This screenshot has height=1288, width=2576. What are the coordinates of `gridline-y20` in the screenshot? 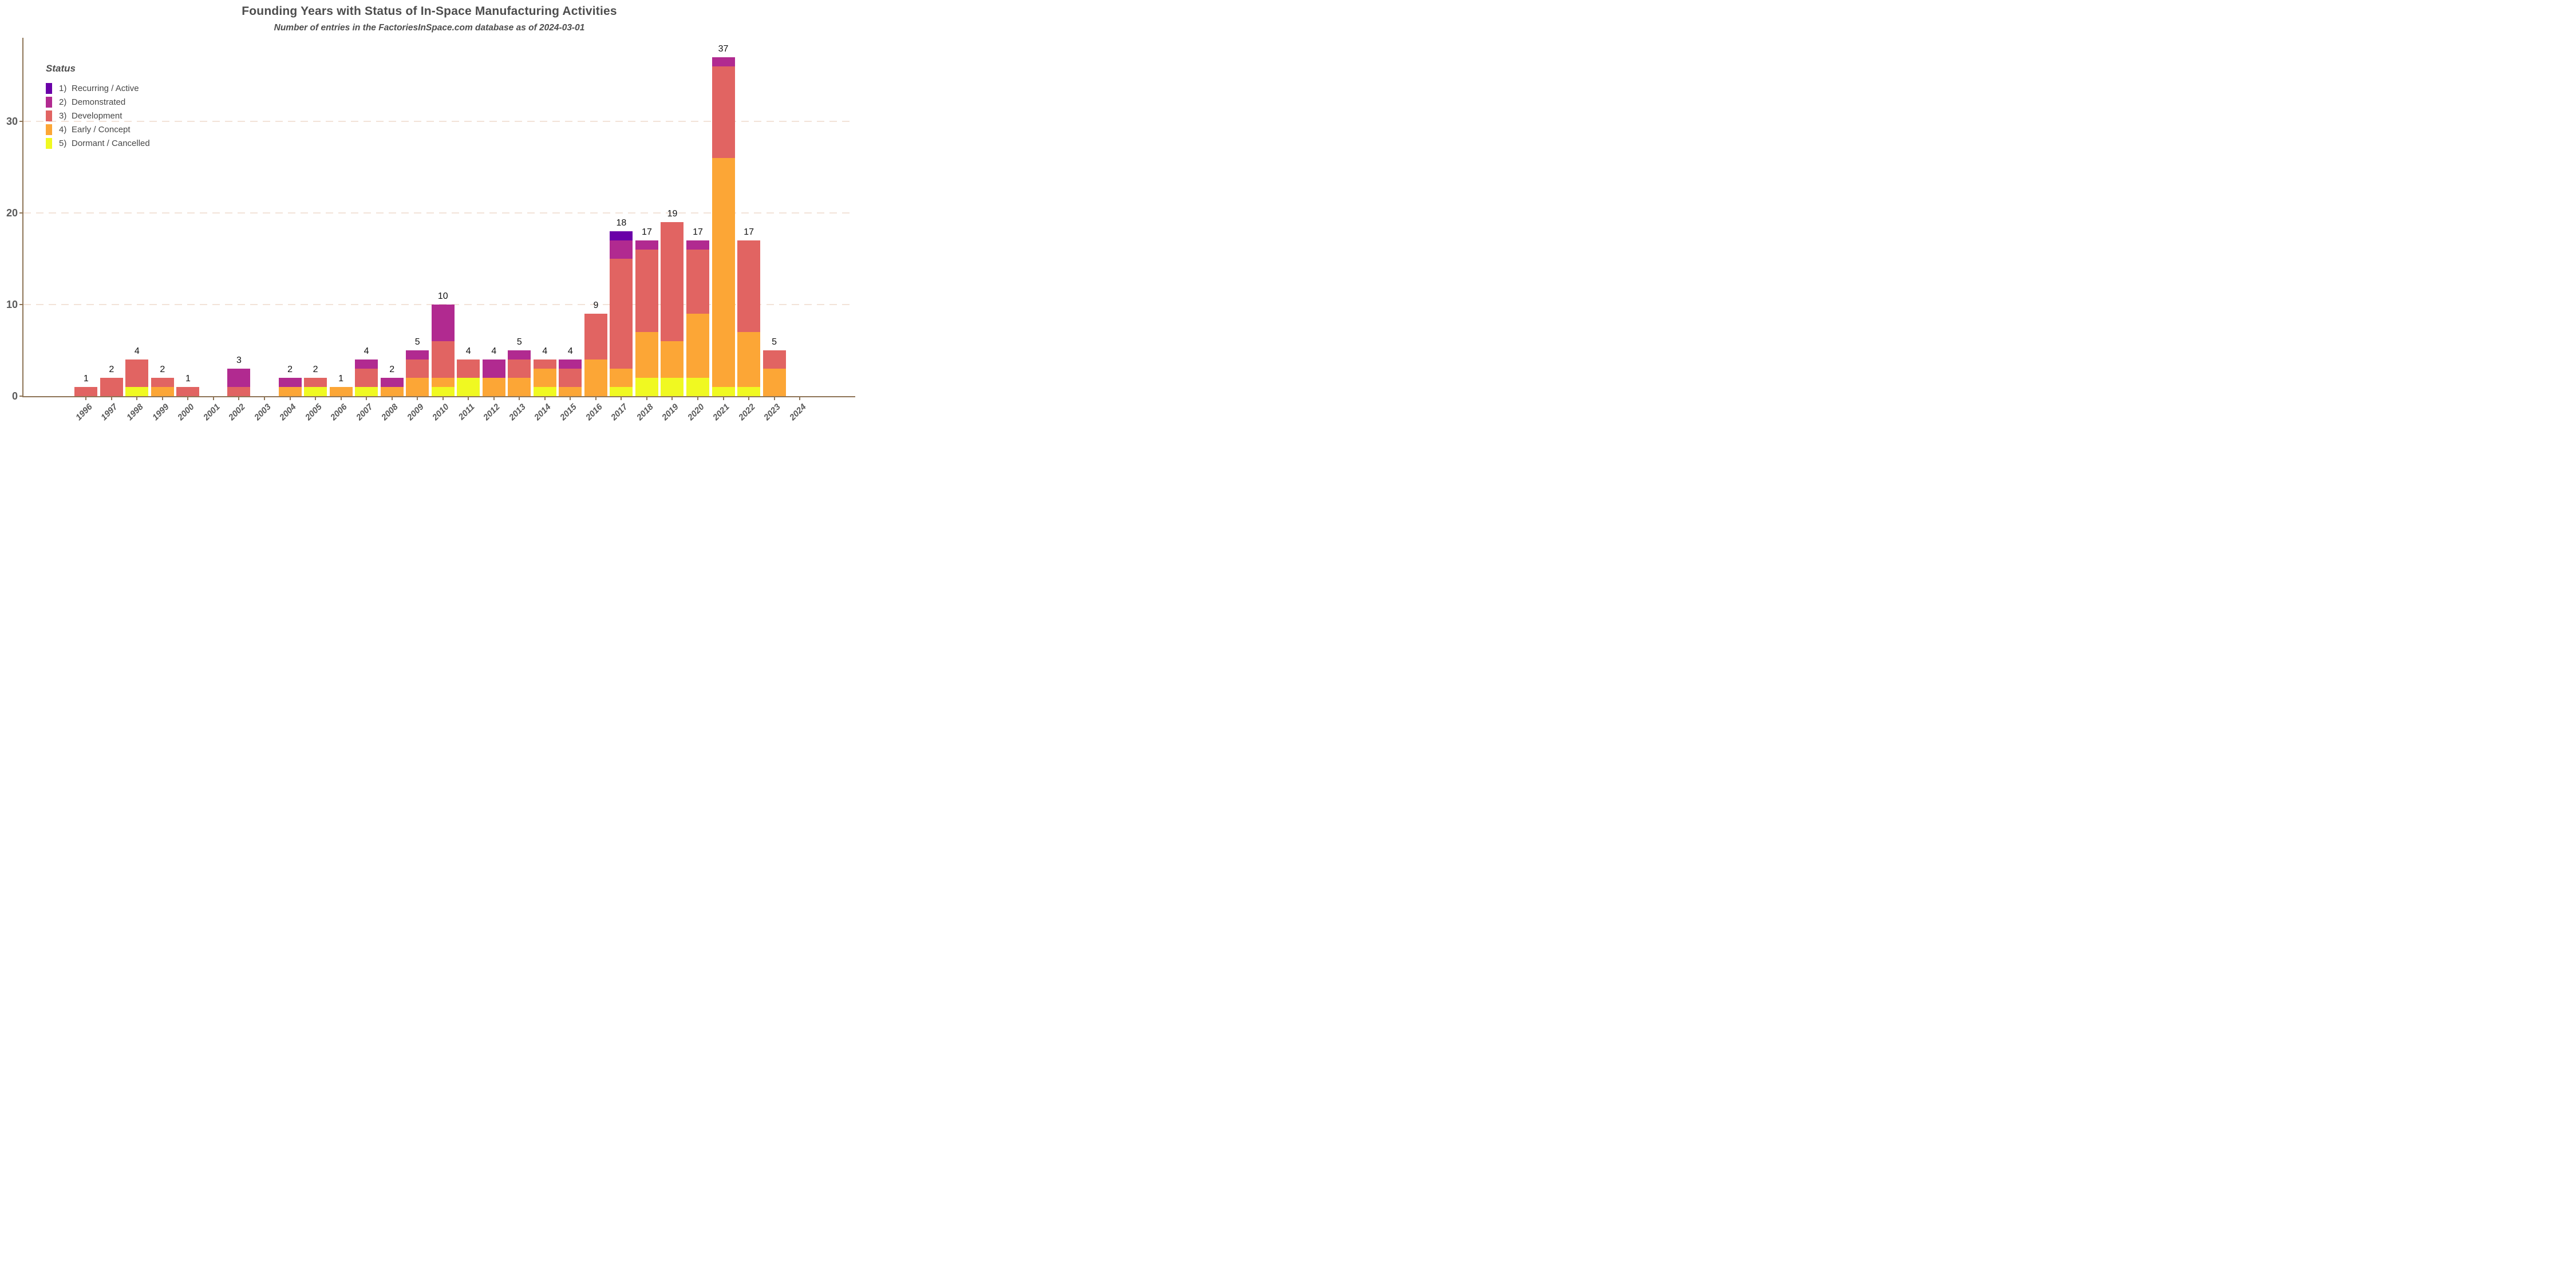 It's located at (438, 213).